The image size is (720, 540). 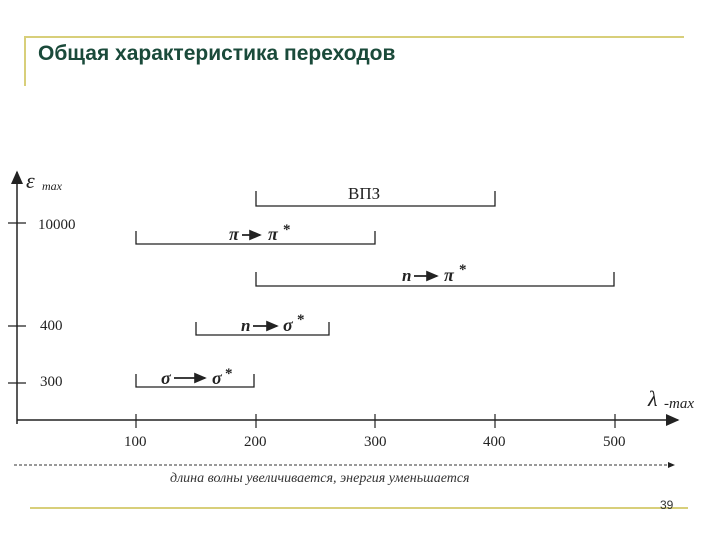 What do you see at coordinates (449, 275) in the screenshot?
I see `n-pi-to: π` at bounding box center [449, 275].